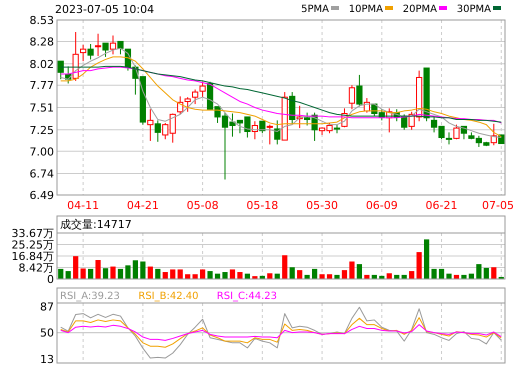  Describe the element at coordinates (382, 205) in the screenshot. I see `x-tick-label: 06-09` at that location.